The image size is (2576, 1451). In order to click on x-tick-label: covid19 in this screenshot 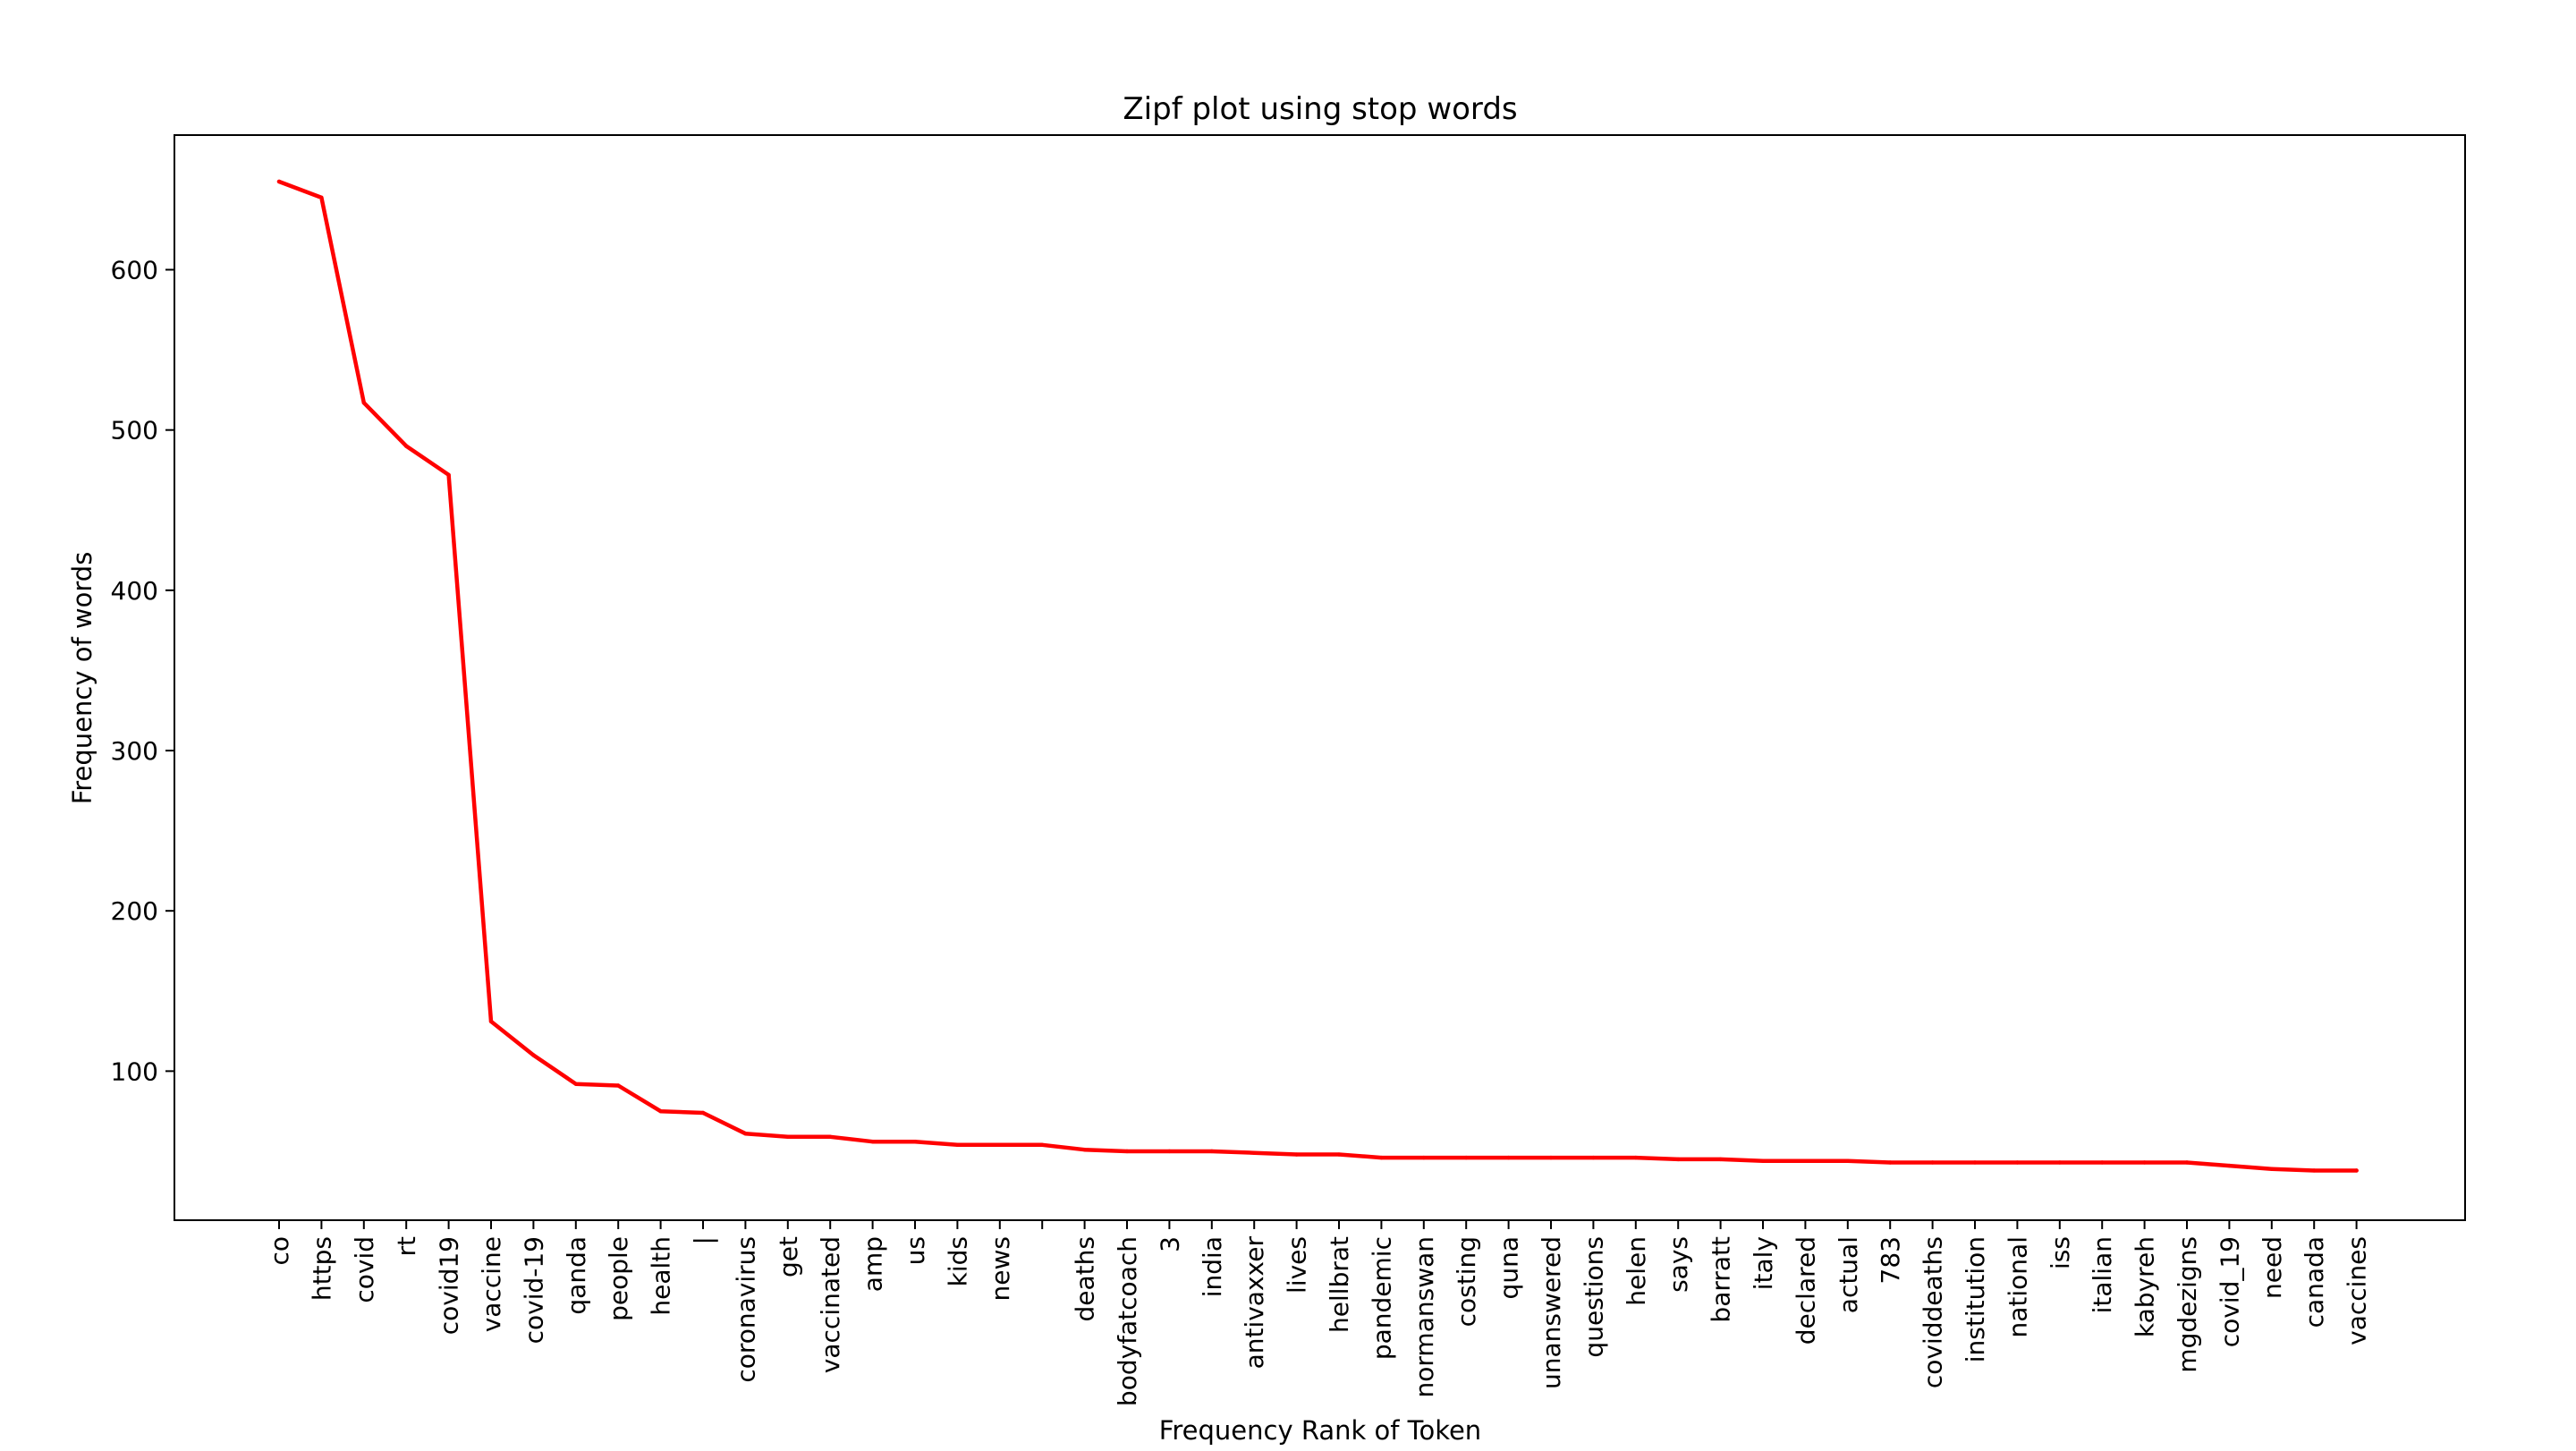, I will do `click(449, 1285)`.